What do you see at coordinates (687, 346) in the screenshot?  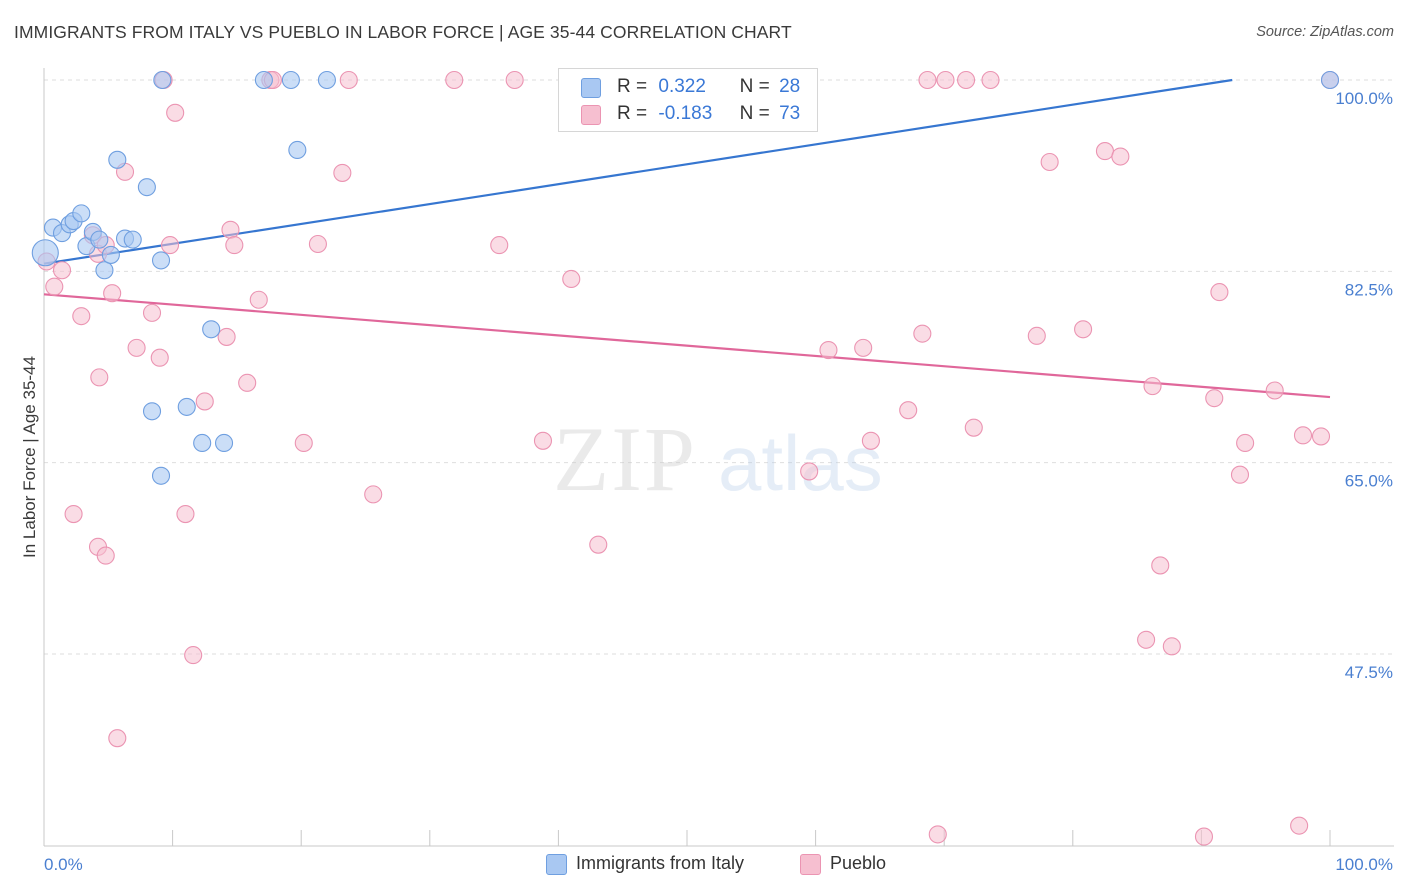 I see `pueblo-trend-line` at bounding box center [687, 346].